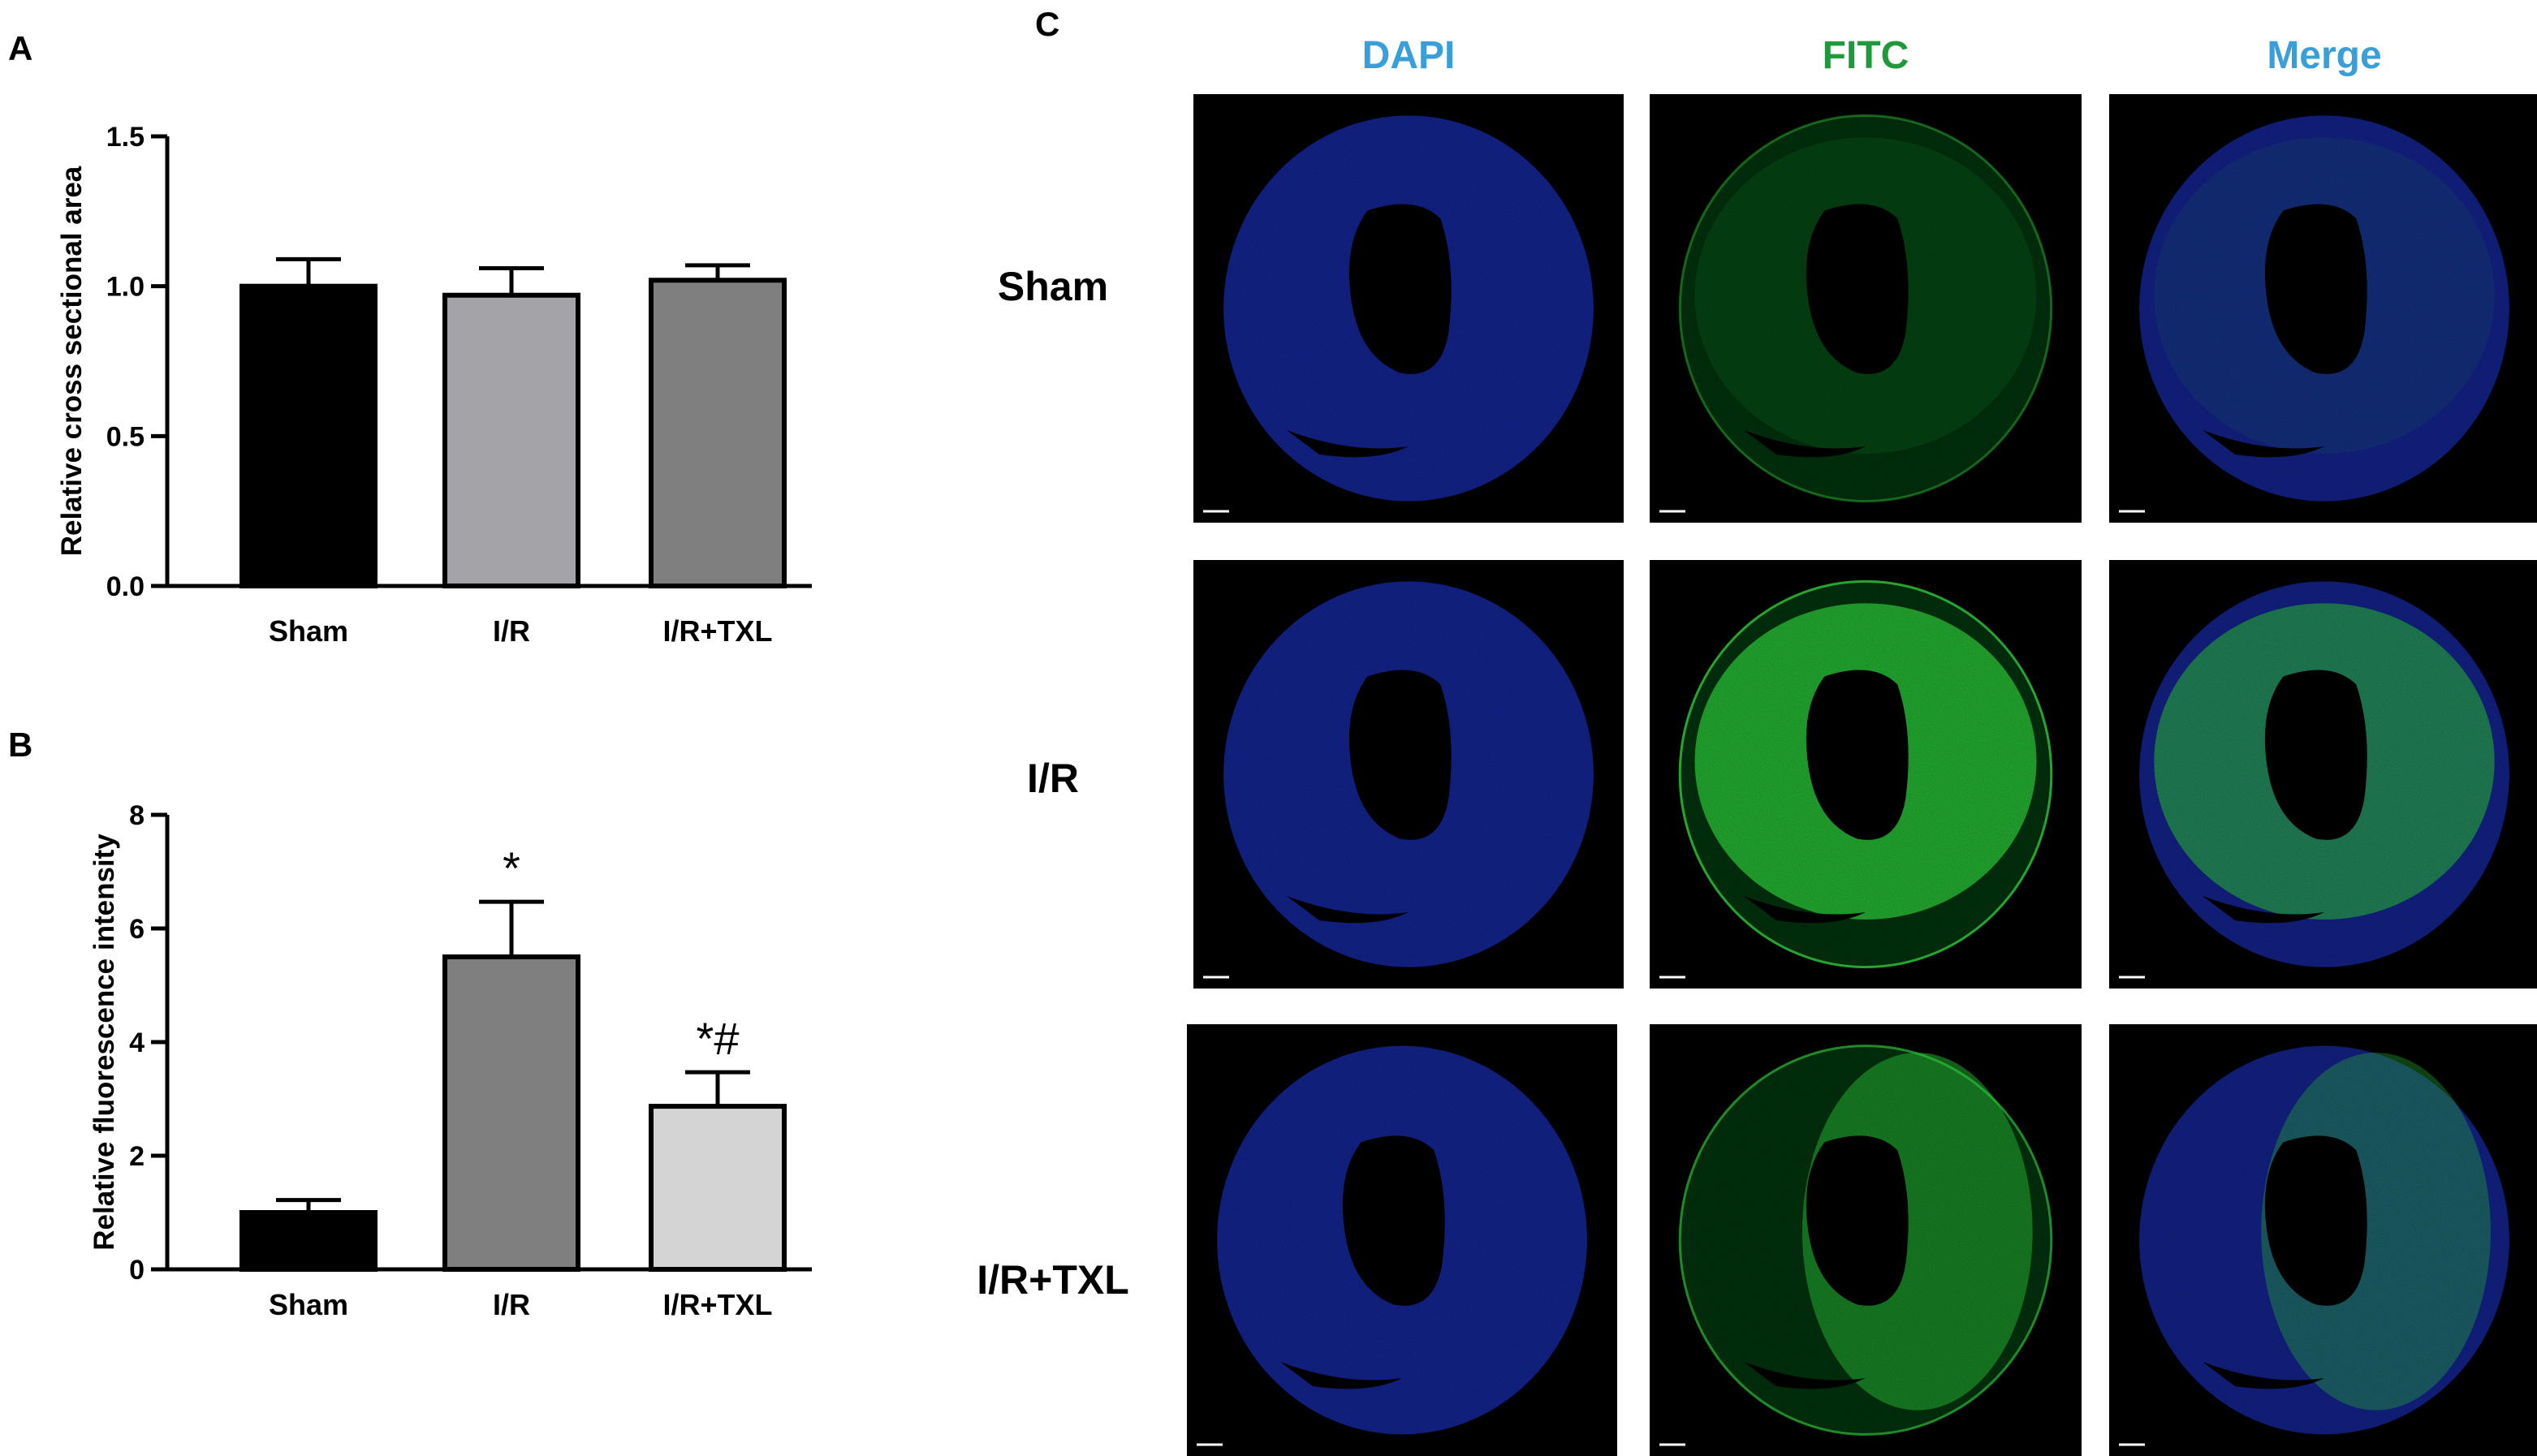 Image resolution: width=2537 pixels, height=1456 pixels. What do you see at coordinates (1047, 24) in the screenshot?
I see `panel-label-c: C` at bounding box center [1047, 24].